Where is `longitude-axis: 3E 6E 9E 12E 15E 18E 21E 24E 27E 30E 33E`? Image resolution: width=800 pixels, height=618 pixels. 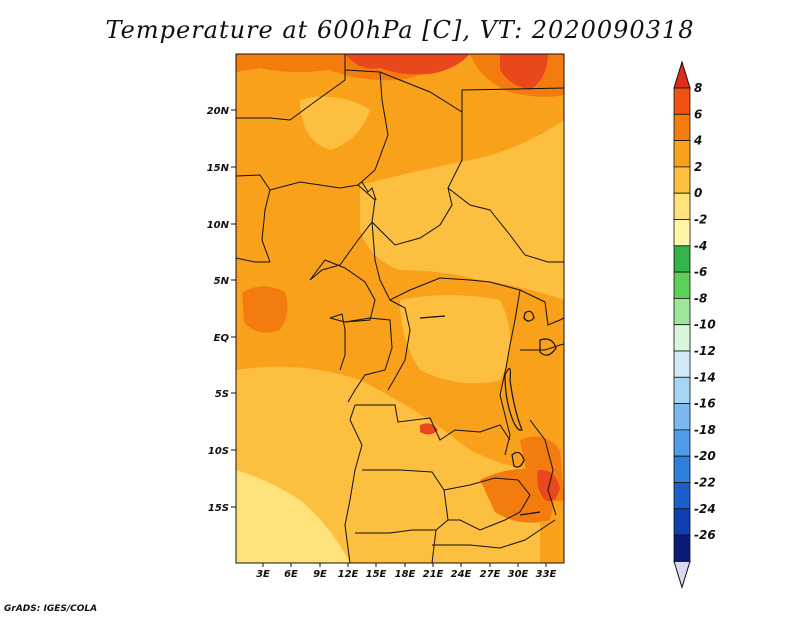 longitude-axis: 3E 6E 9E 12E 15E 18E 21E 24E 27E 30E 33E is located at coordinates (406, 571).